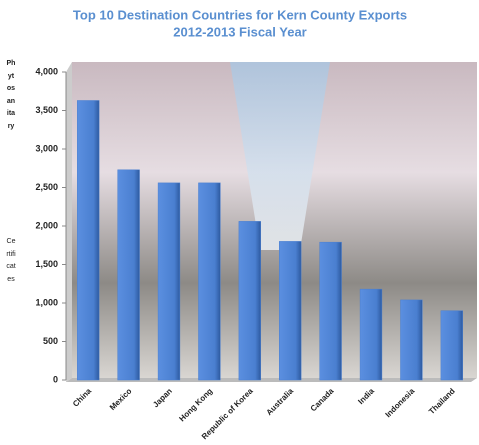 This screenshot has height=445, width=479. Describe the element at coordinates (55, 379) in the screenshot. I see `y-tick-label: 0` at that location.